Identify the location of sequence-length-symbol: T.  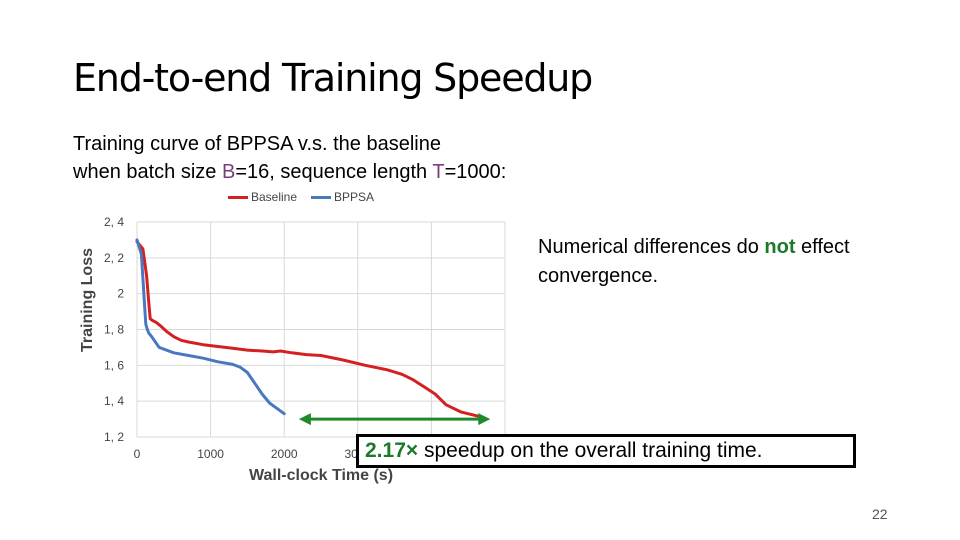
(438, 172).